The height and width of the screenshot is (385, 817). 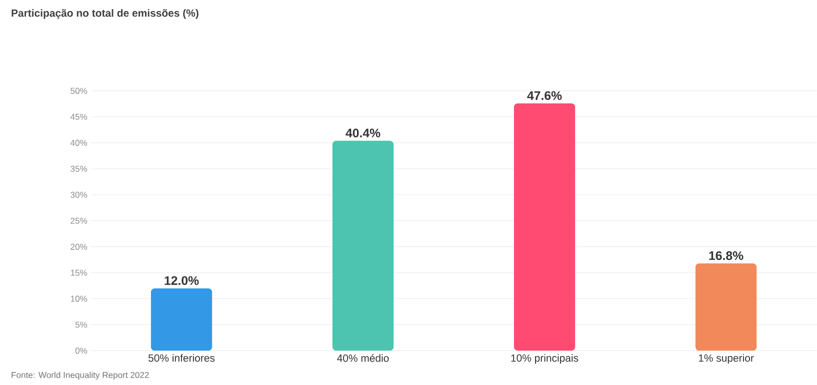 What do you see at coordinates (81, 325) in the screenshot?
I see `y-tick-label: 5%` at bounding box center [81, 325].